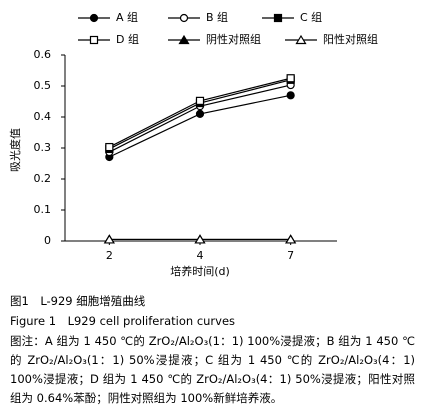 Image resolution: width=425 pixels, height=417 pixels. I want to click on legend-label: D 组, so click(127, 39).